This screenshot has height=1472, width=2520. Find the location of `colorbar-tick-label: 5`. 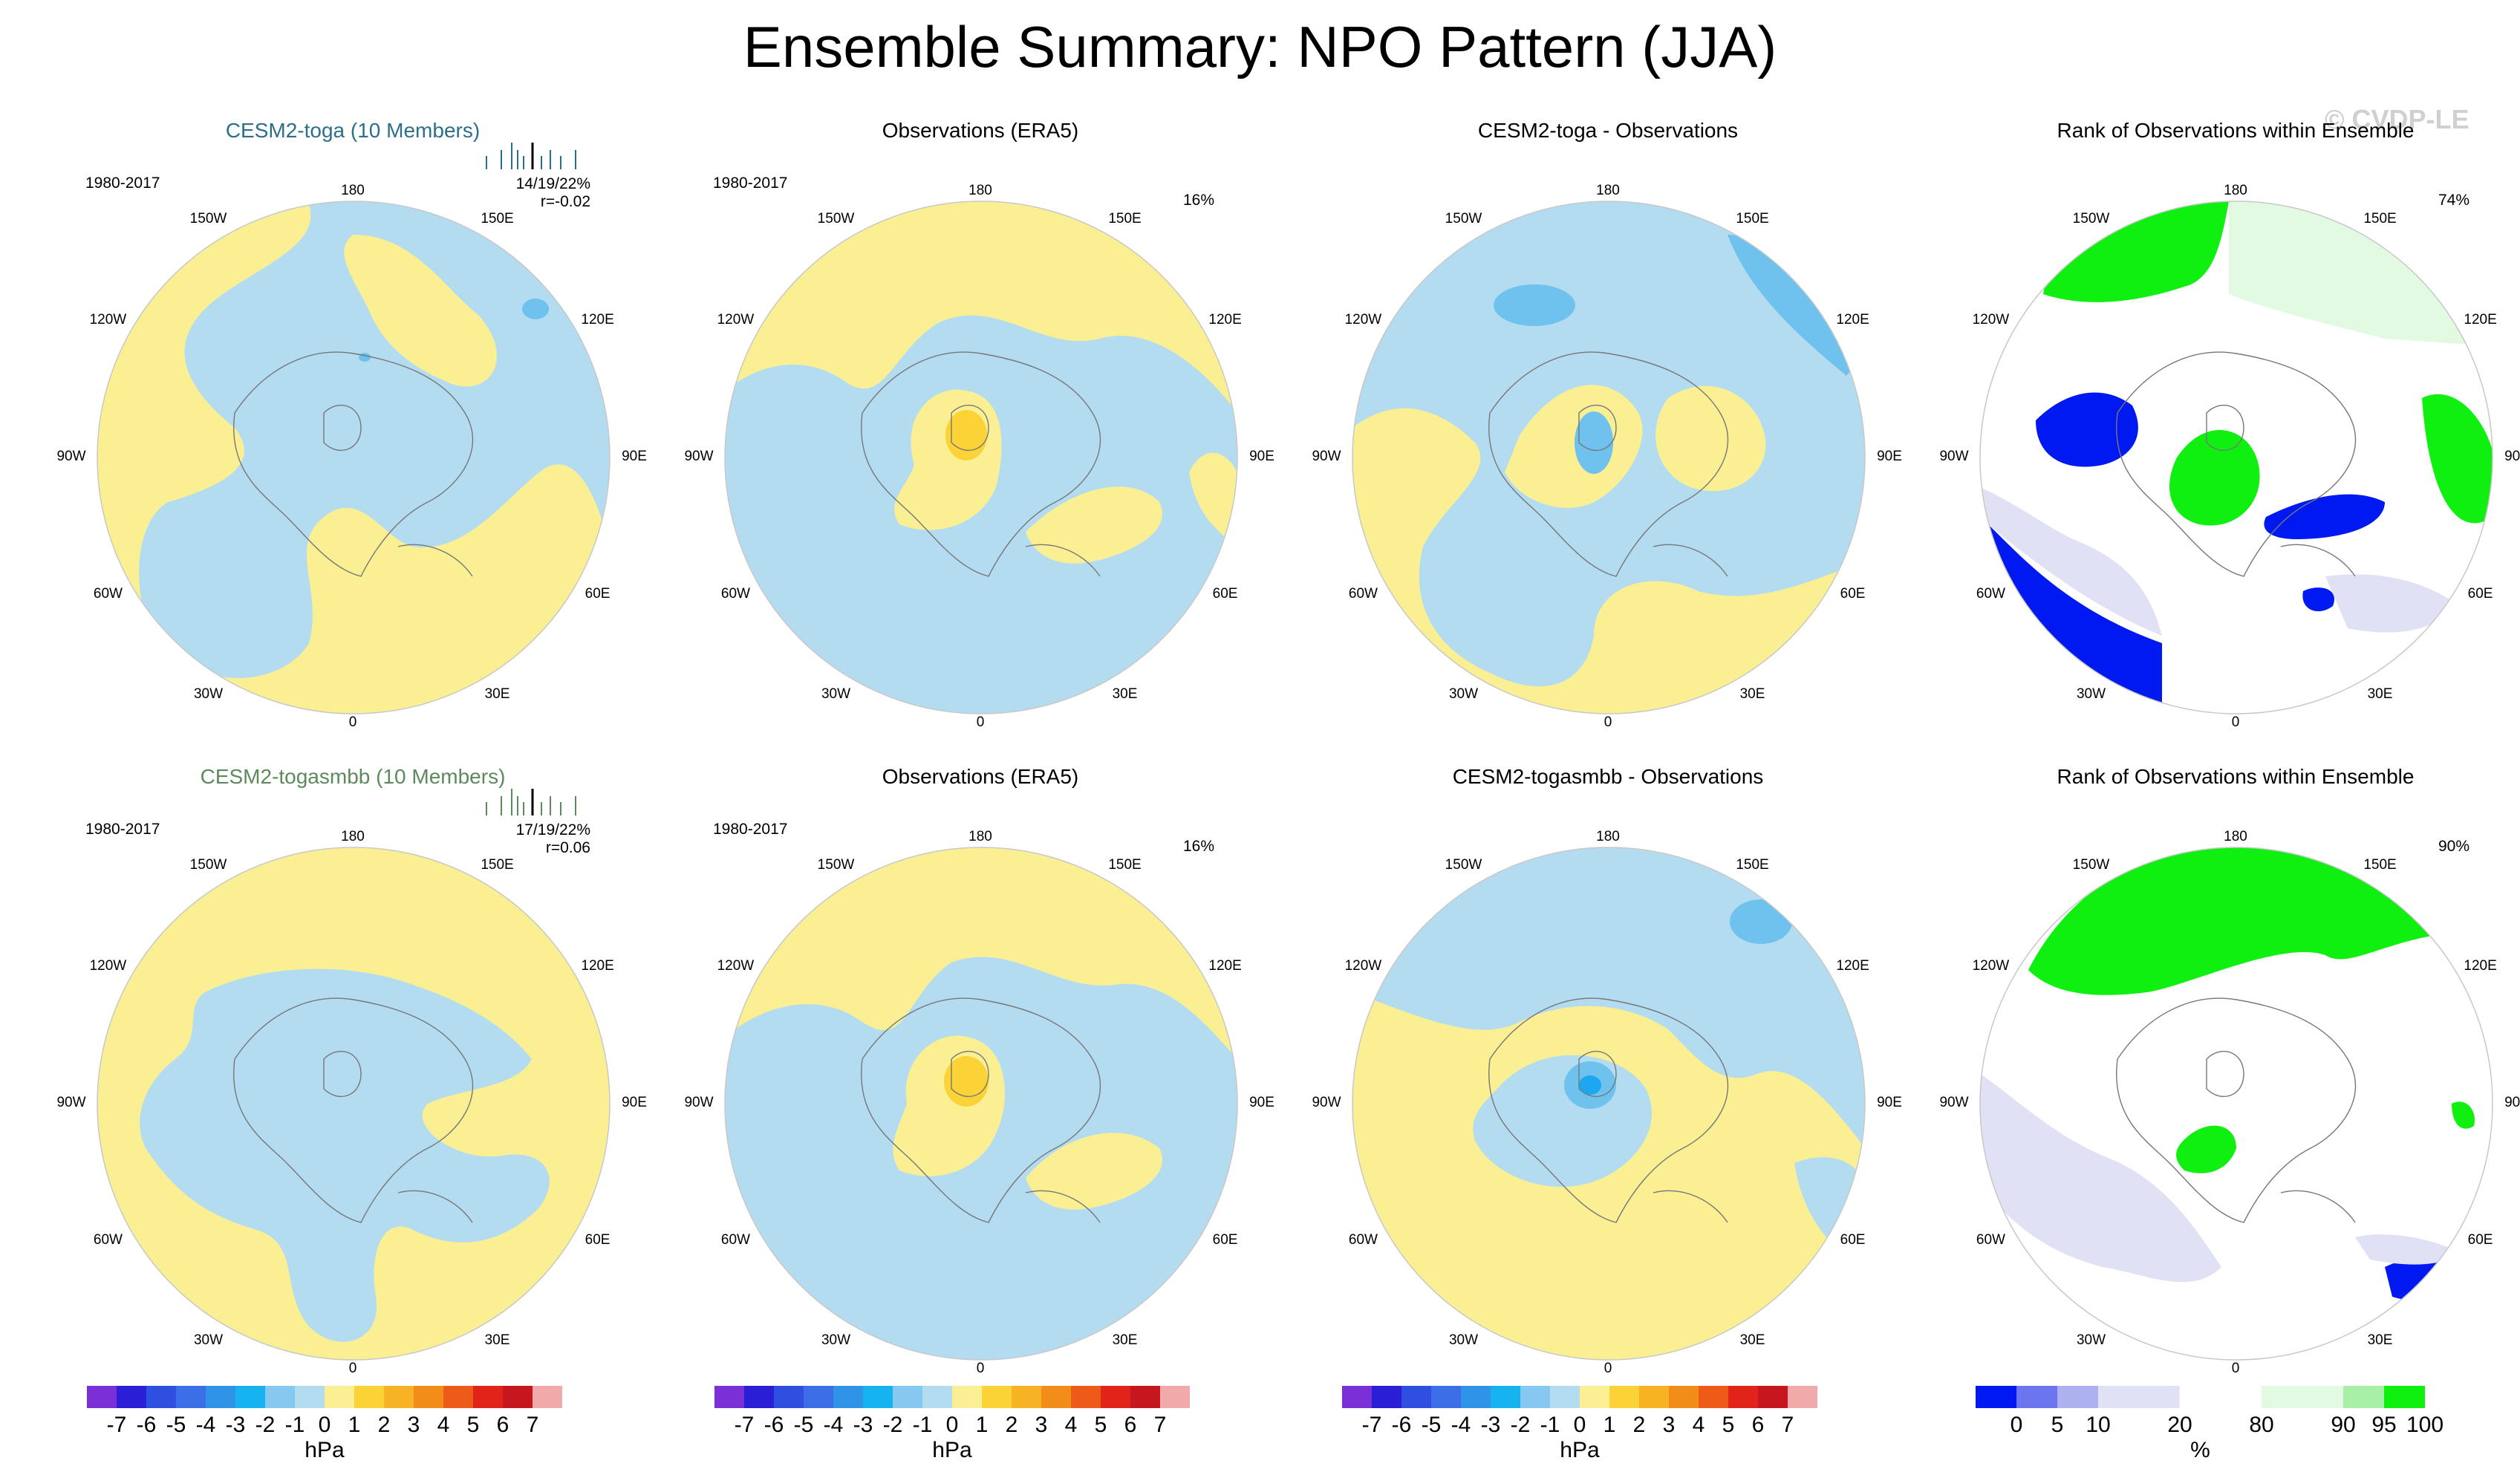

colorbar-tick-label: 5 is located at coordinates (1729, 1425).